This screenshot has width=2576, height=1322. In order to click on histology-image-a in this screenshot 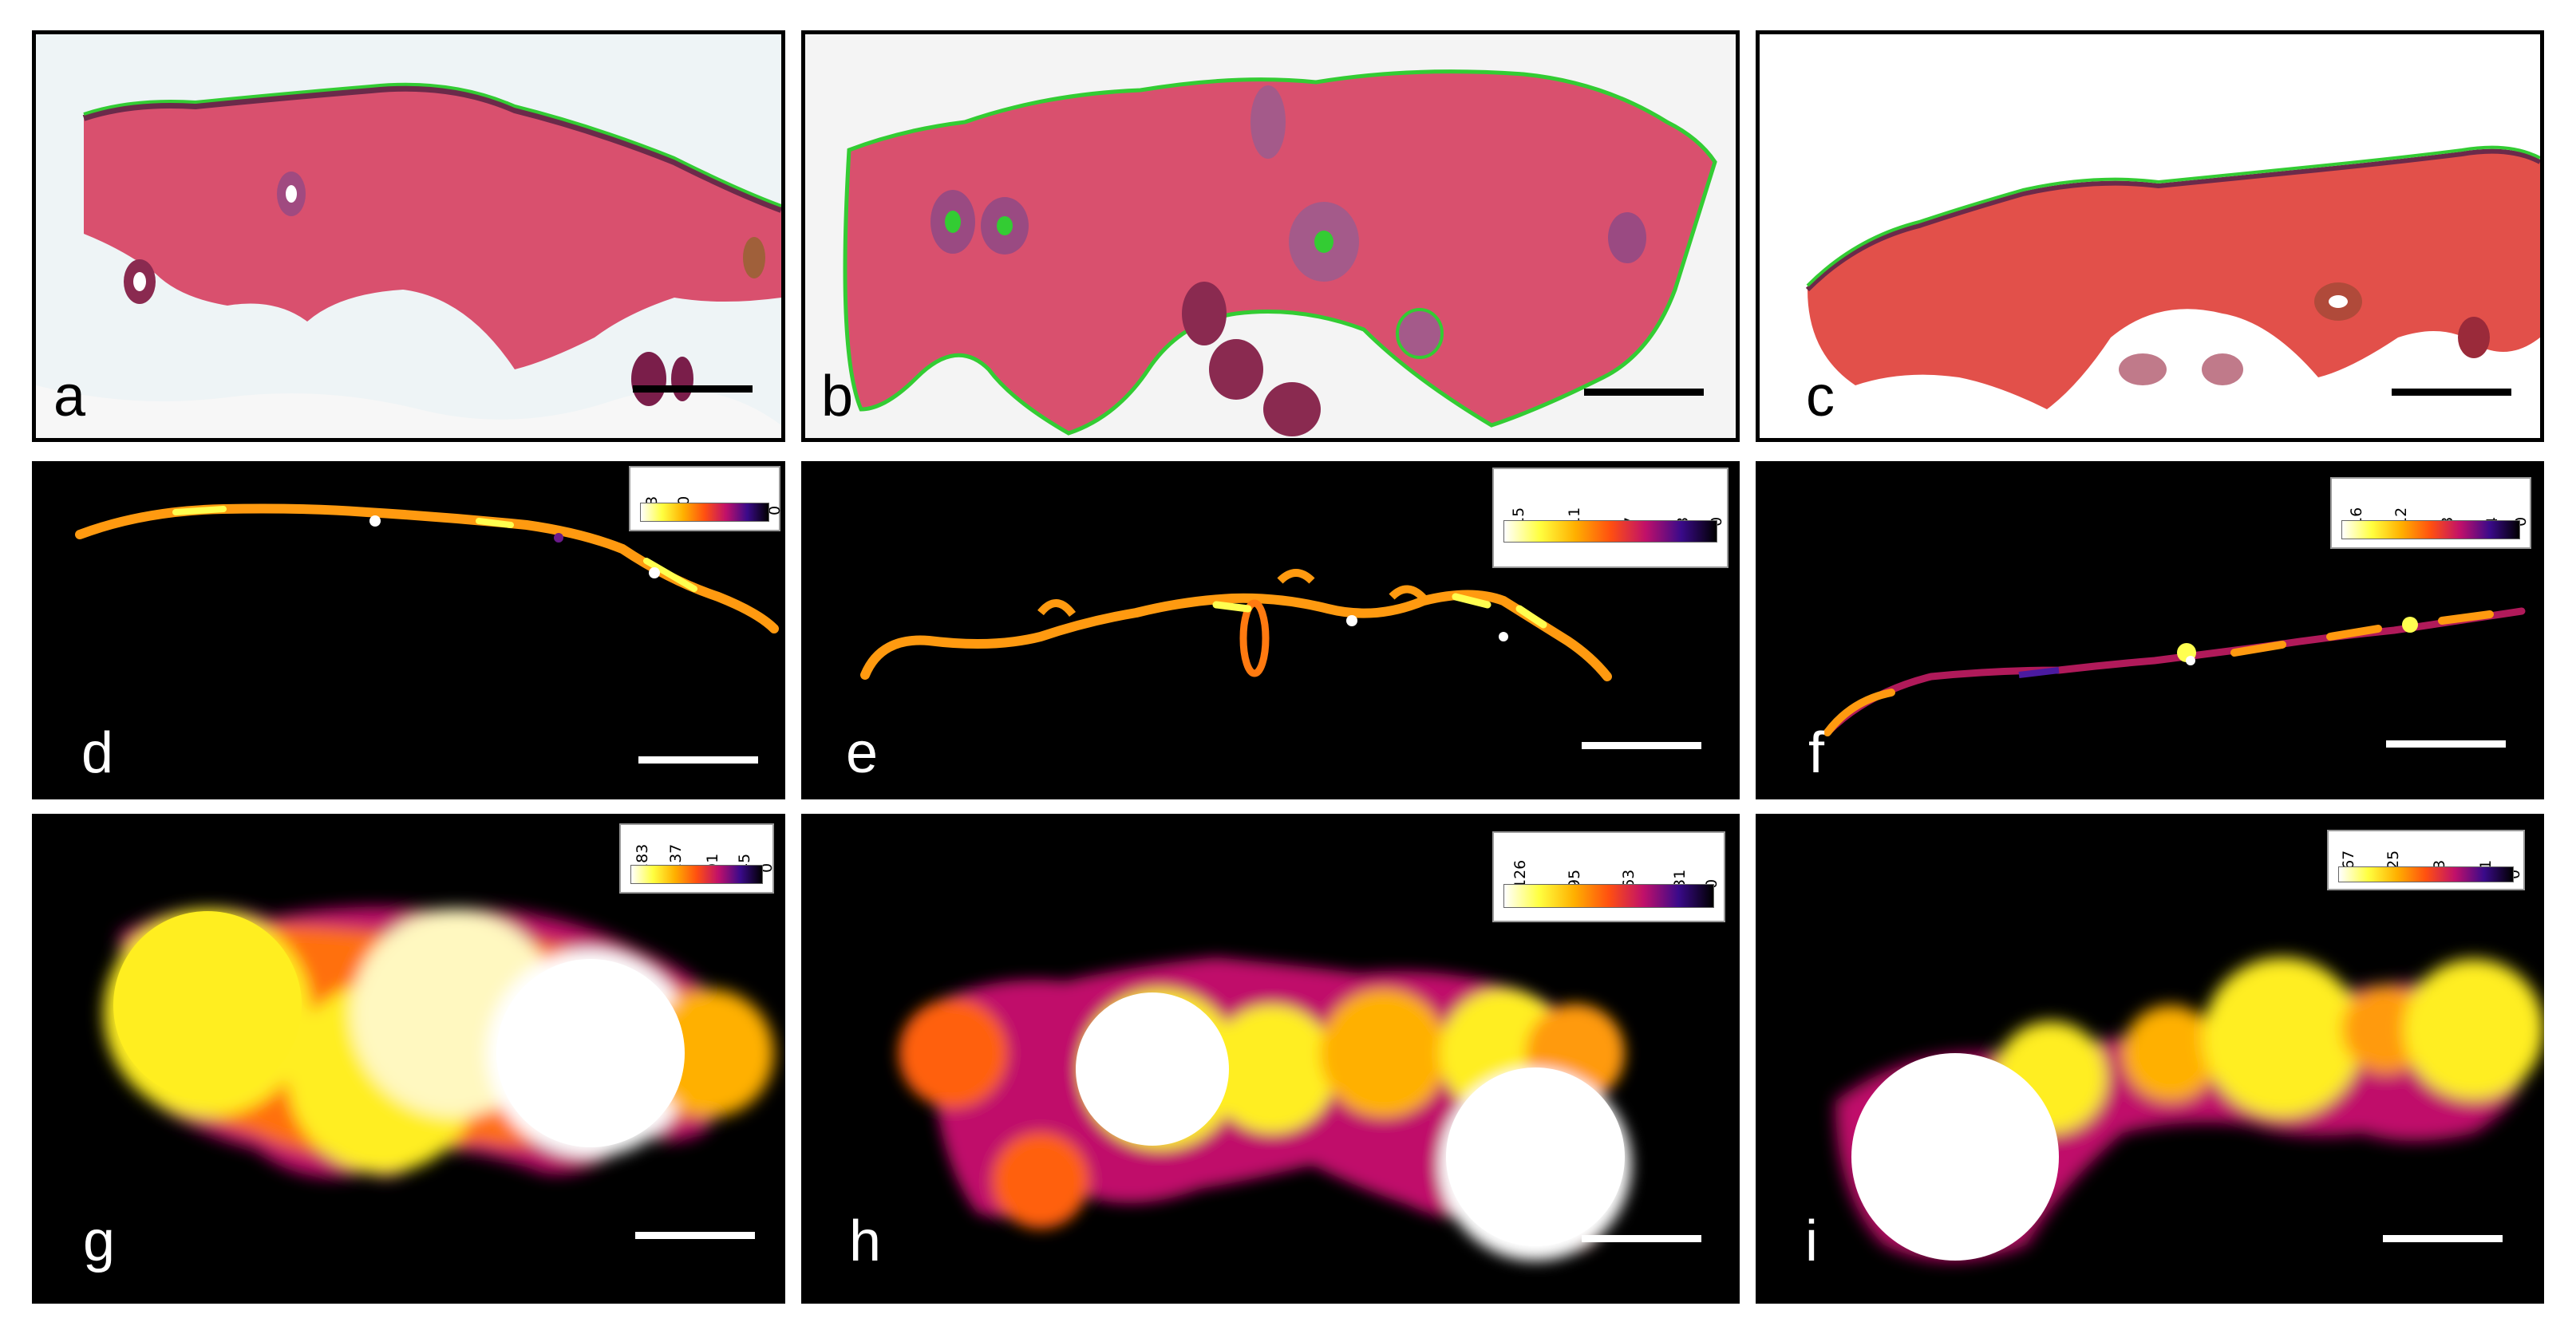, I will do `click(408, 236)`.